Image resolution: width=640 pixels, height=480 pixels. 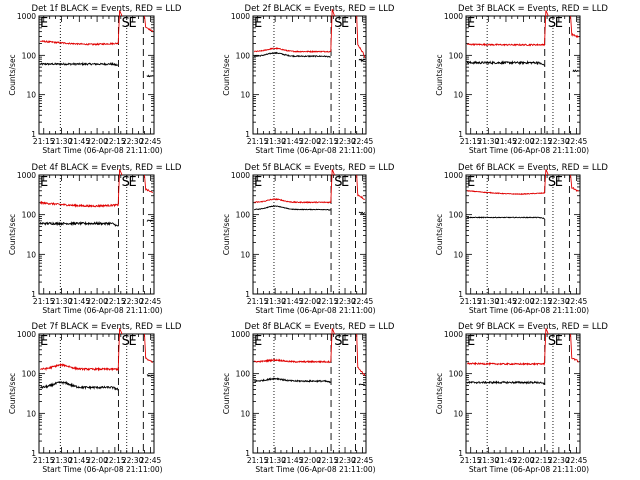 I want to click on panel-4-lld-series-post, so click(x=149, y=184).